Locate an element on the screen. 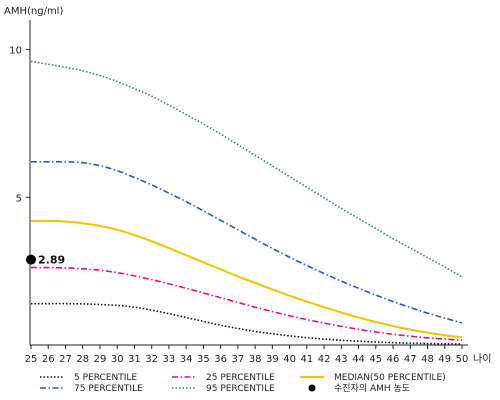 This screenshot has height=400, width=500. x-tick-label: 46 is located at coordinates (393, 359).